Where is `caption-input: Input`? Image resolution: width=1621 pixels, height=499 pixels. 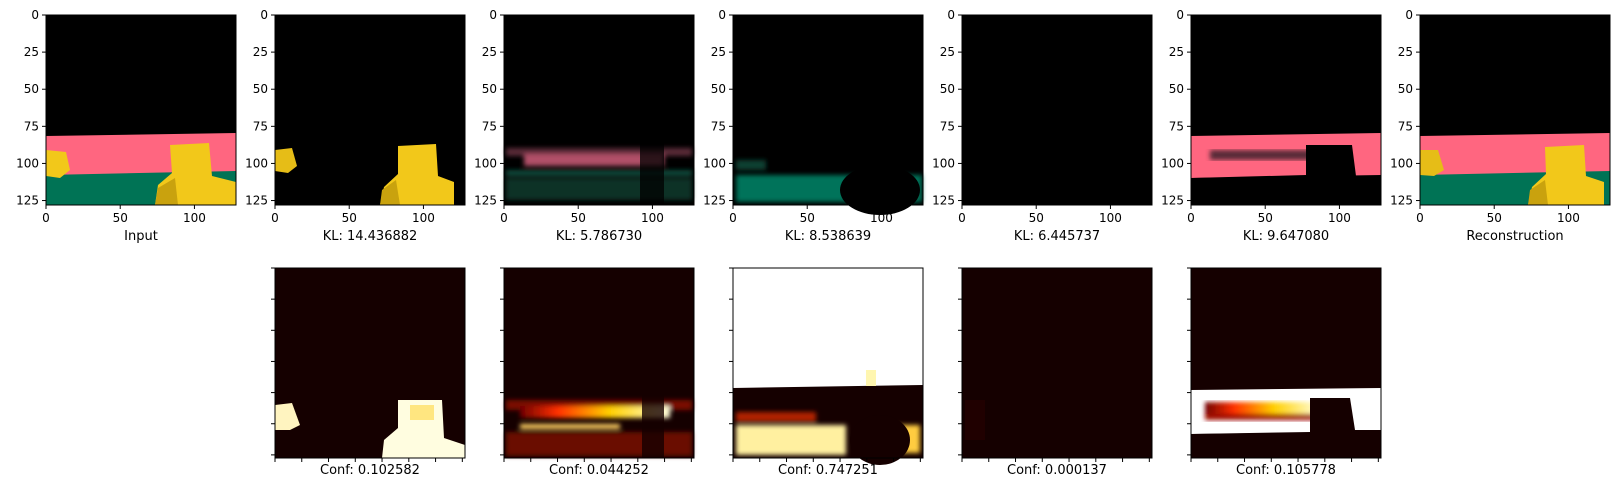
caption-input: Input is located at coordinates (141, 236).